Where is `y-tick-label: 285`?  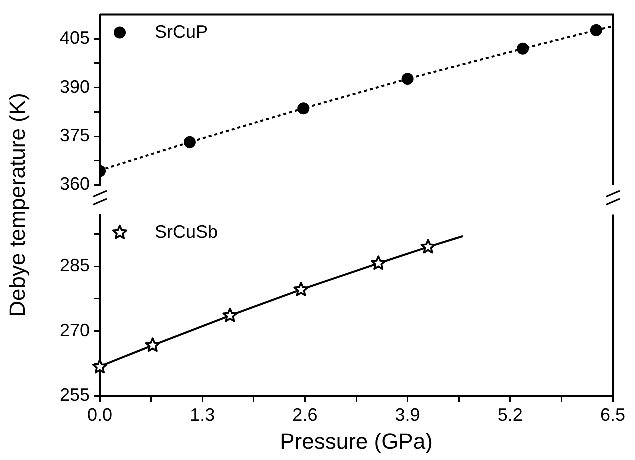 y-tick-label: 285 is located at coordinates (75, 266).